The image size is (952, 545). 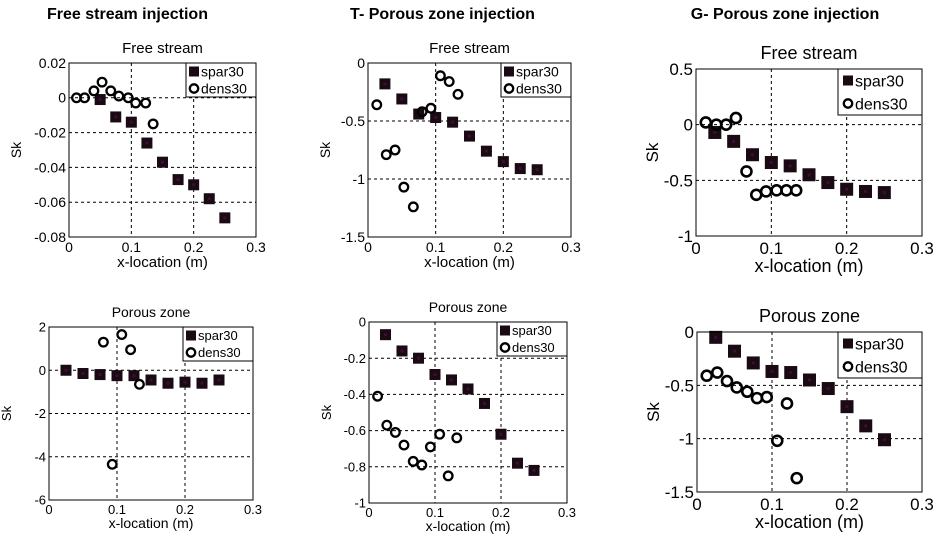 I want to click on column-title-g-porous-zone-injection: G- Porous zone injection, so click(x=785, y=14).